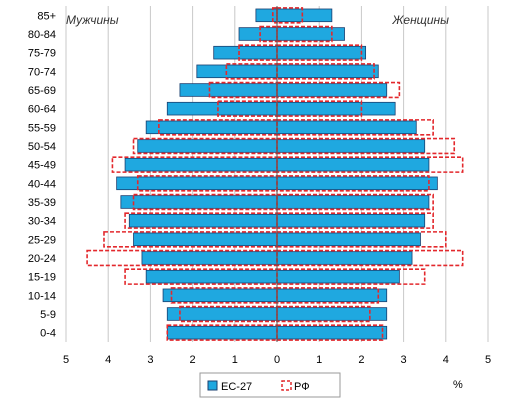  I want to click on legend-label-rf: РФ, so click(302, 387).